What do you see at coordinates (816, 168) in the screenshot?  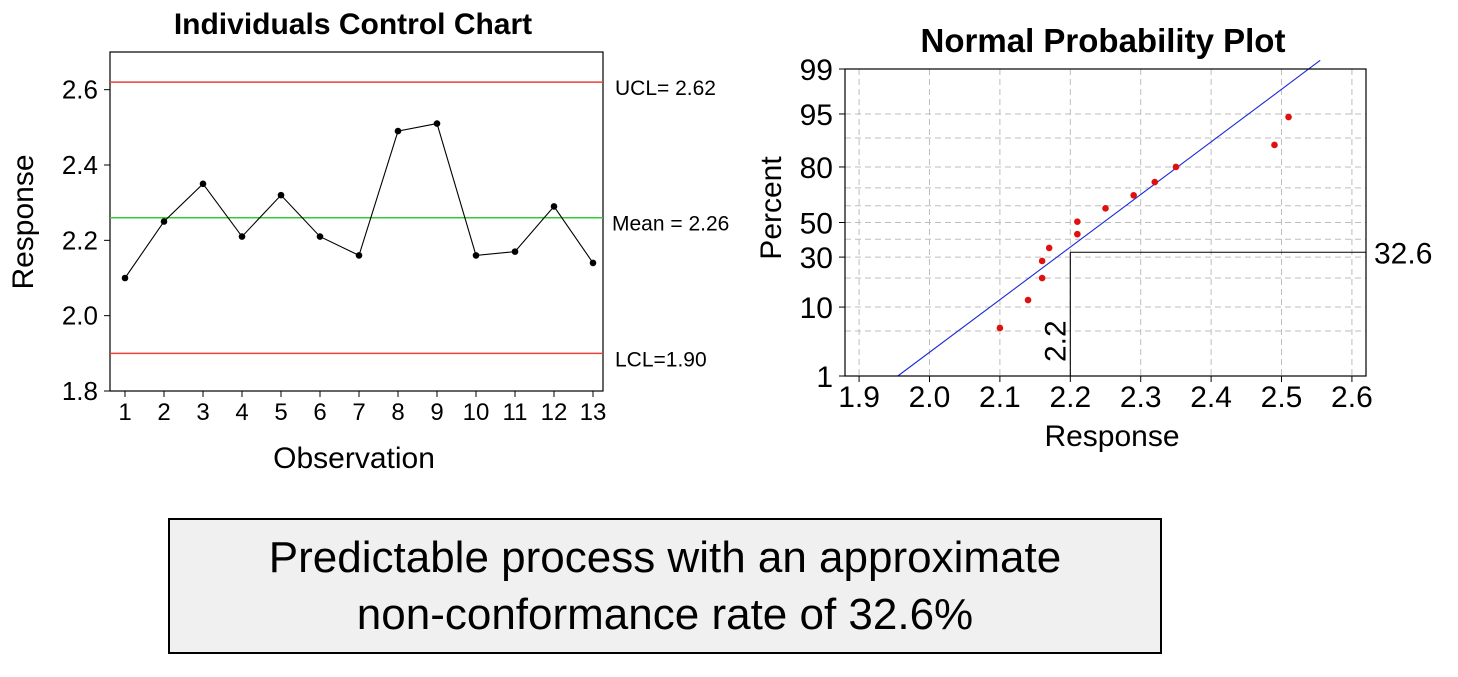 I see `y-tick-label: 80` at bounding box center [816, 168].